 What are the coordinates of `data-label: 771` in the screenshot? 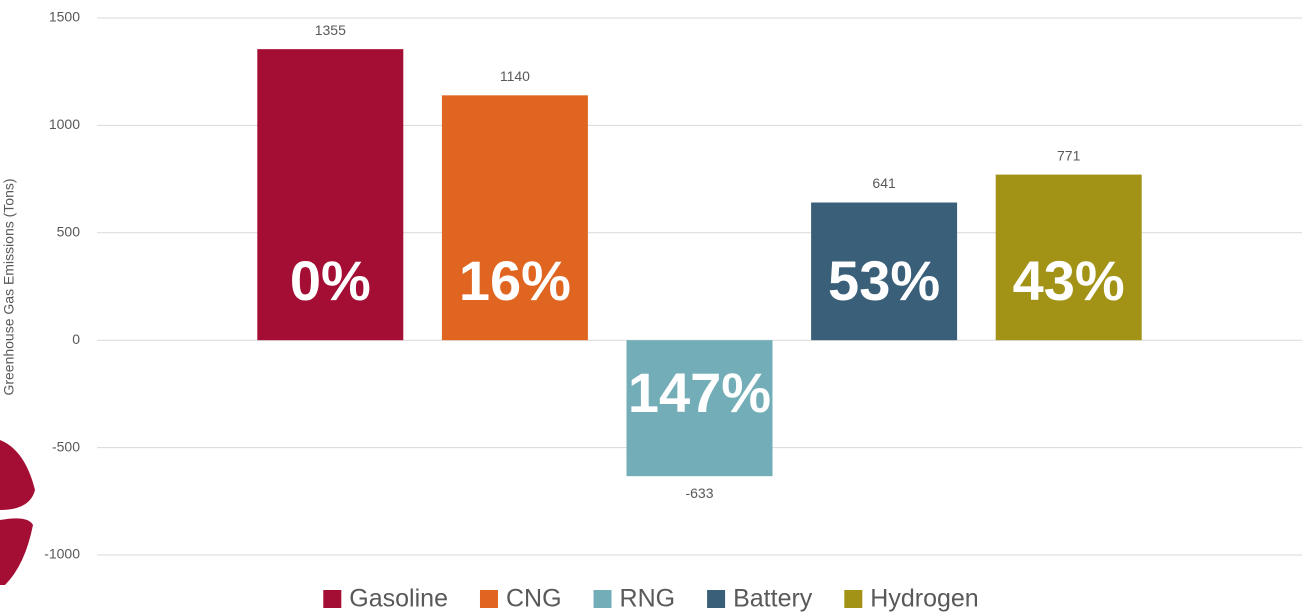 It's located at (1069, 155).